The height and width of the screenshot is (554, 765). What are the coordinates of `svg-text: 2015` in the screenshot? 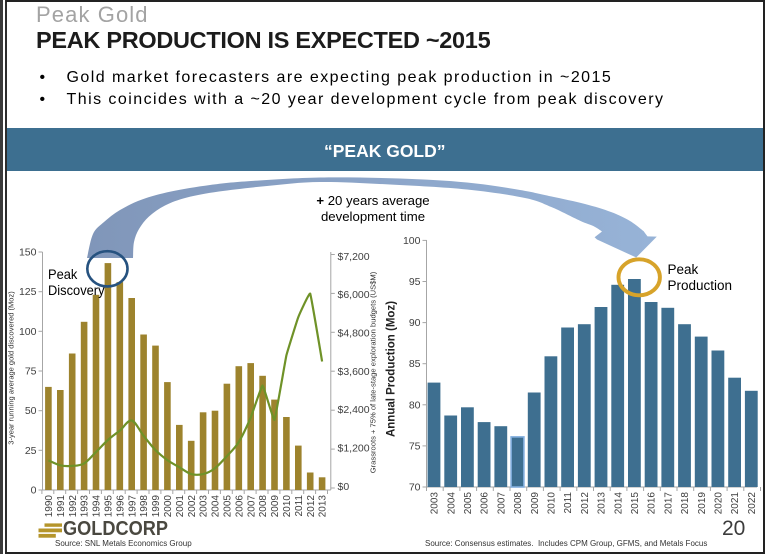 It's located at (635, 503).